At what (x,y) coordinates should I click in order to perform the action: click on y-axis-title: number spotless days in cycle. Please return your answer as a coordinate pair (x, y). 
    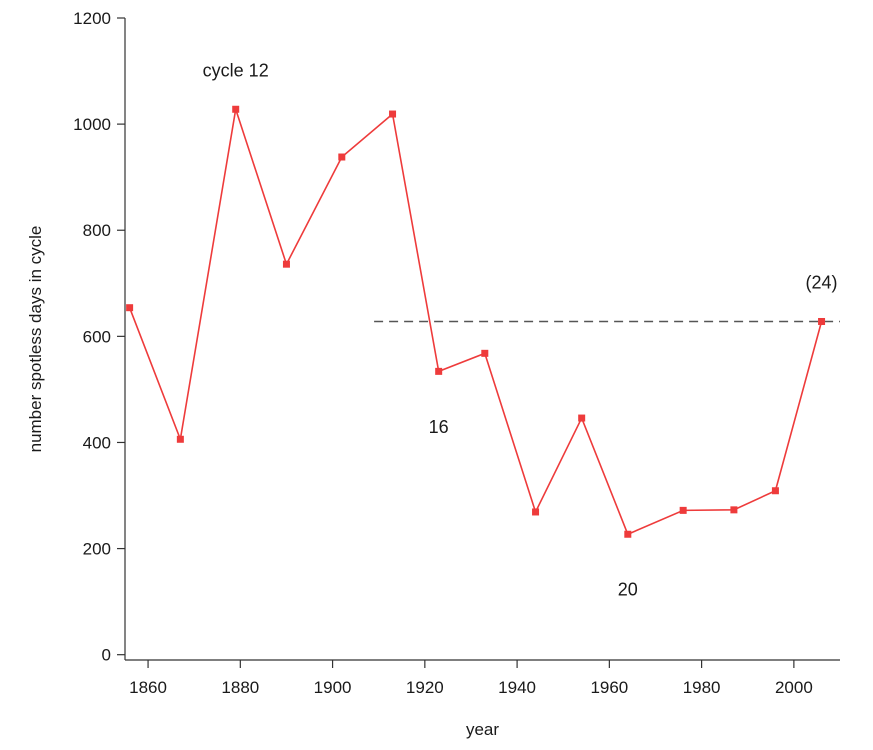
    Looking at the image, I should click on (35, 339).